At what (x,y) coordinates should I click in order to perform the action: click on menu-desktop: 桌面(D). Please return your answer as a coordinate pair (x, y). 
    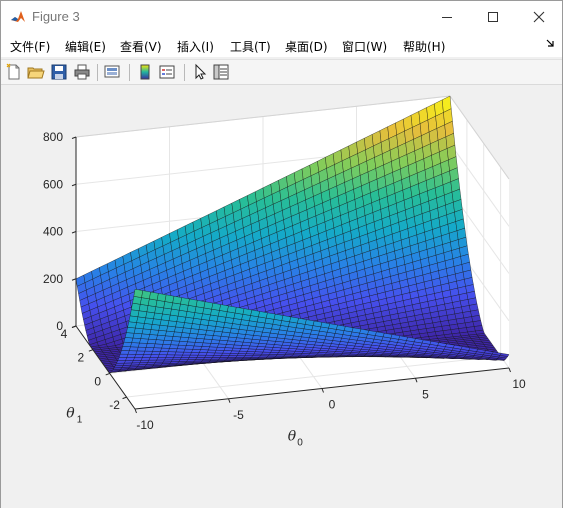
    Looking at the image, I should click on (306, 47).